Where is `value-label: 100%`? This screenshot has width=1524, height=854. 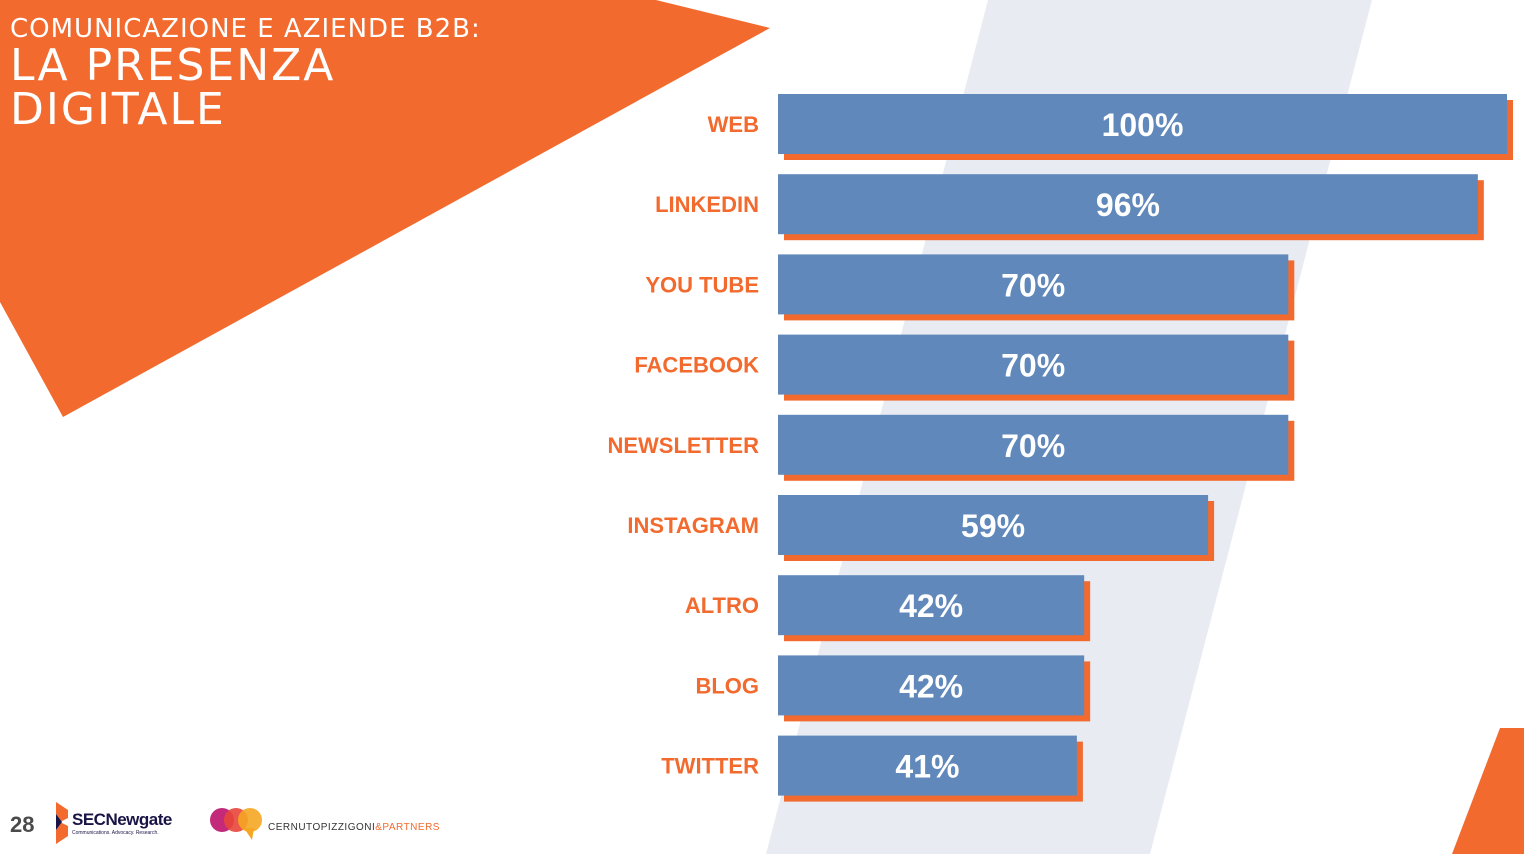 value-label: 100% is located at coordinates (1143, 125).